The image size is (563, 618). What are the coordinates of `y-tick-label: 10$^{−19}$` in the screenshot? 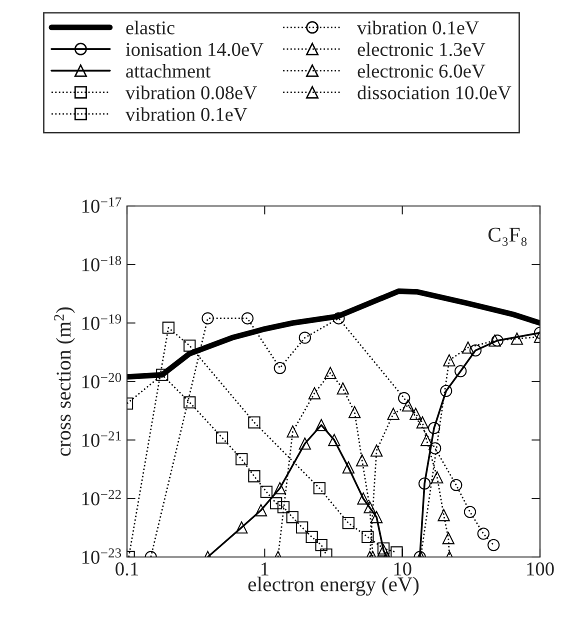 It's located at (102, 322).